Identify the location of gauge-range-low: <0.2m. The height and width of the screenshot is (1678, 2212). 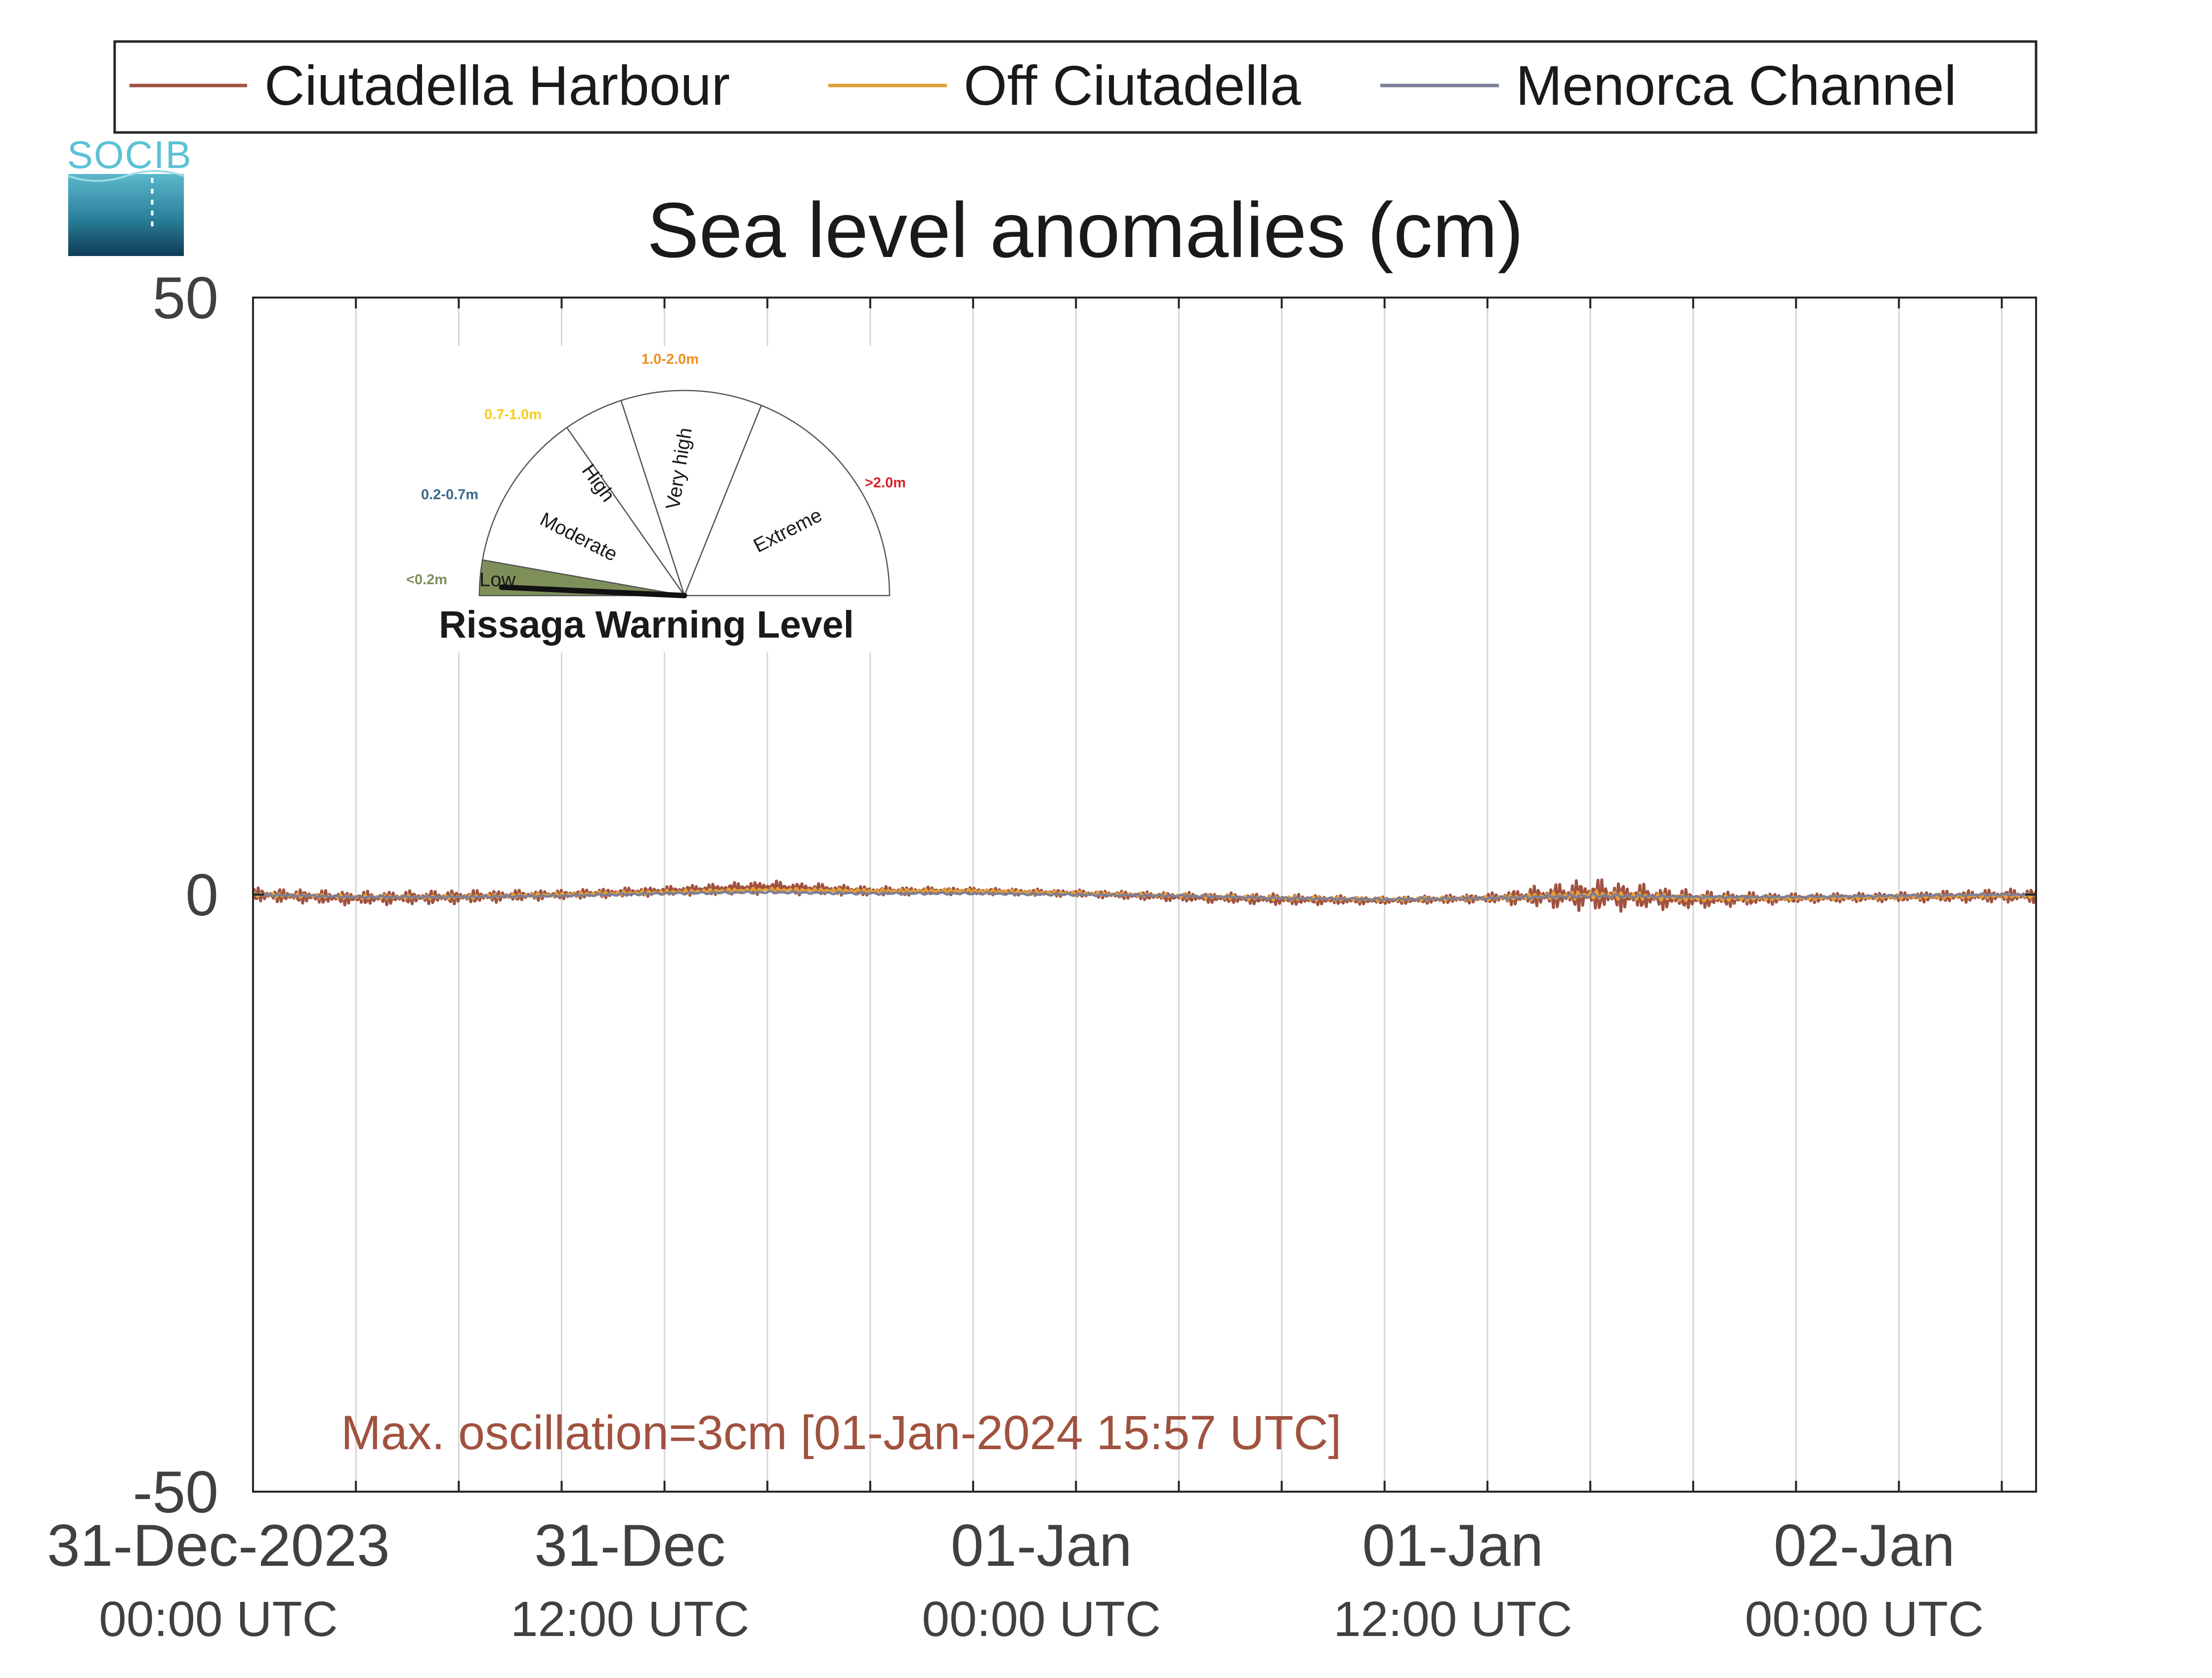
(426, 580).